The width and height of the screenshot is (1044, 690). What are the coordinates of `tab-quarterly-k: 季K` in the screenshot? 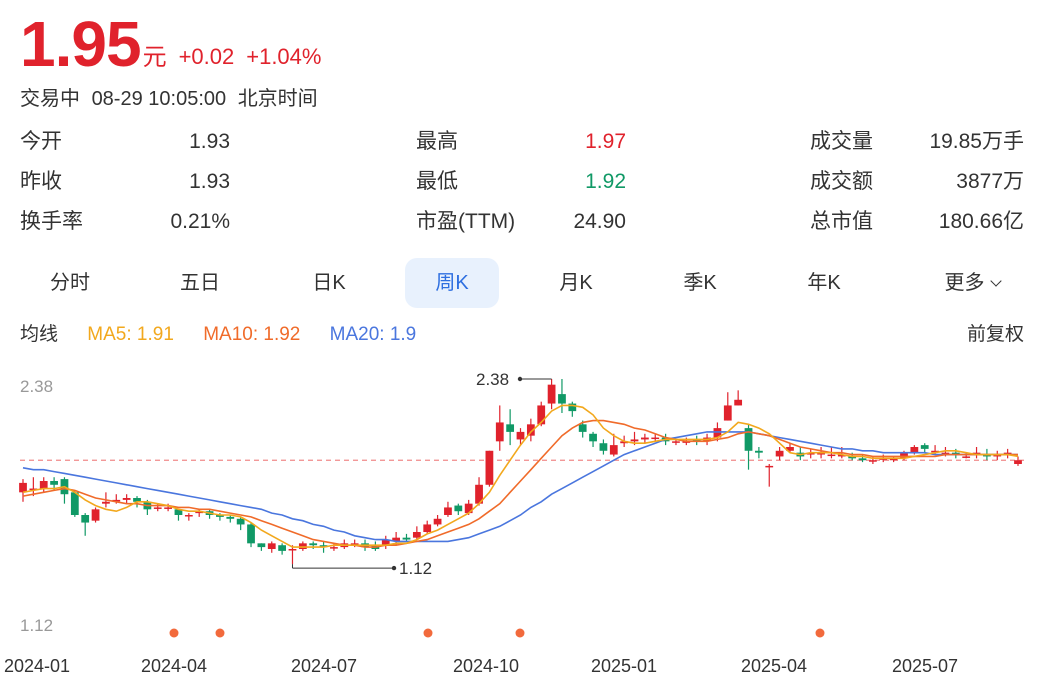 It's located at (700, 283).